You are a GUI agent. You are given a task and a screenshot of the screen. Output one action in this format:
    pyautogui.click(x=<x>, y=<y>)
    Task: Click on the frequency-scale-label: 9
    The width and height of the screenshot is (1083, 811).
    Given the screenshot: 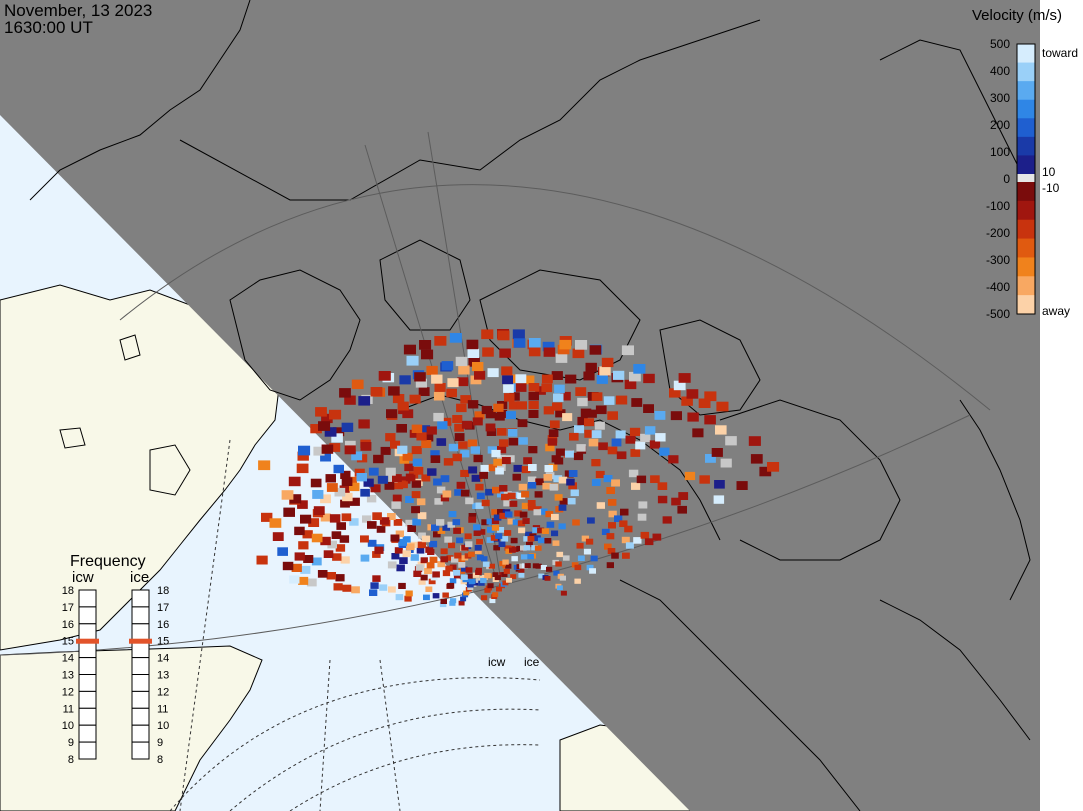 What is the action you would take?
    pyautogui.click(x=160, y=743)
    